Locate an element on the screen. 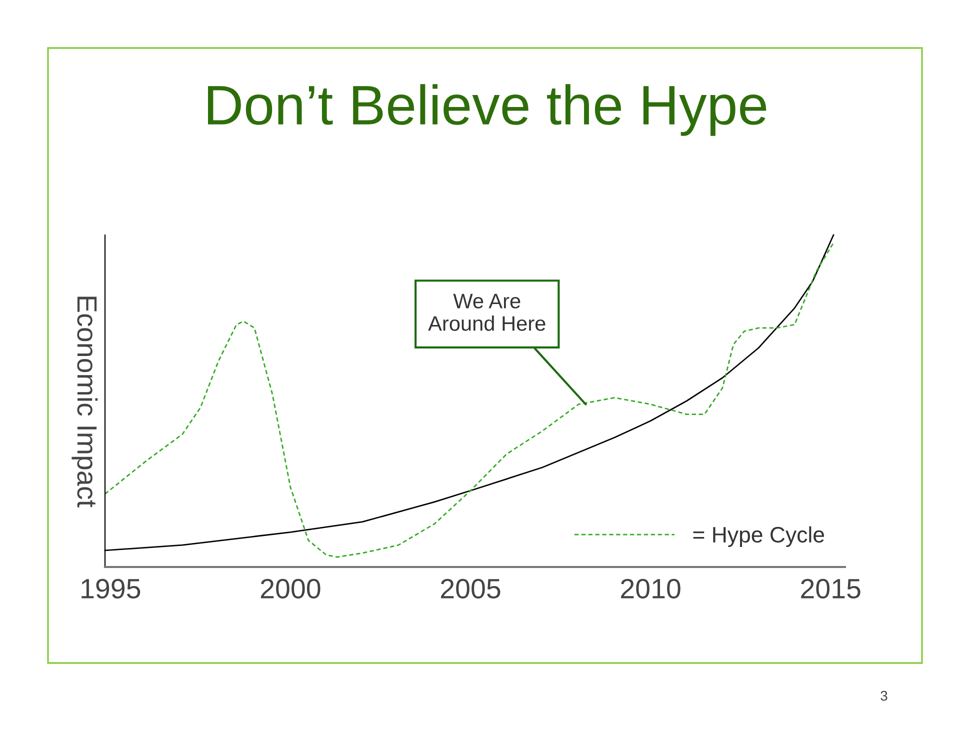 This screenshot has height=729, width=969. text: 3 is located at coordinates (884, 695).